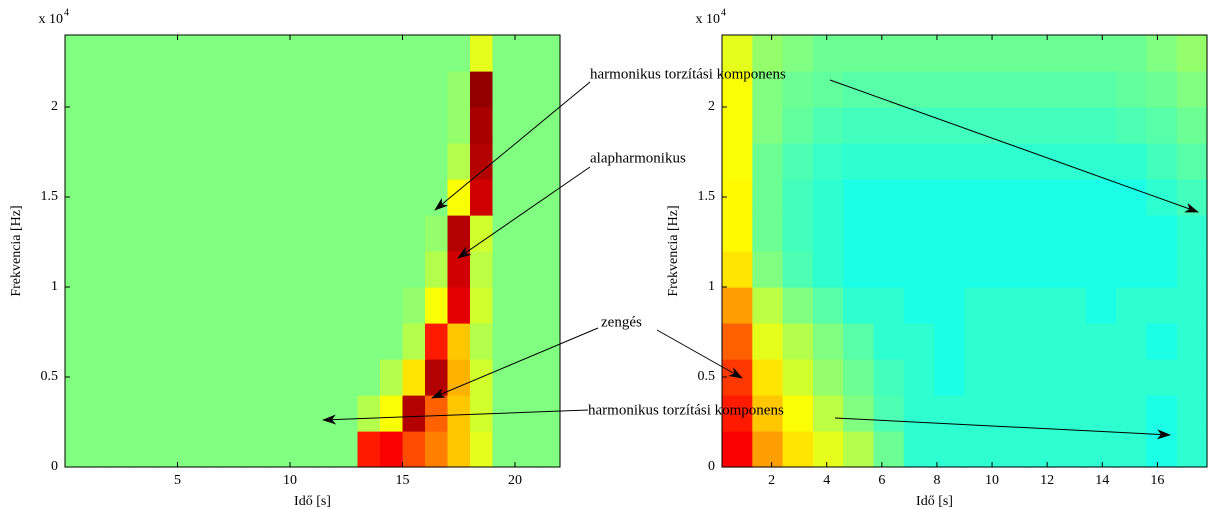  What do you see at coordinates (16, 250) in the screenshot?
I see `y-axis-label: Frekvencia [Hz]` at bounding box center [16, 250].